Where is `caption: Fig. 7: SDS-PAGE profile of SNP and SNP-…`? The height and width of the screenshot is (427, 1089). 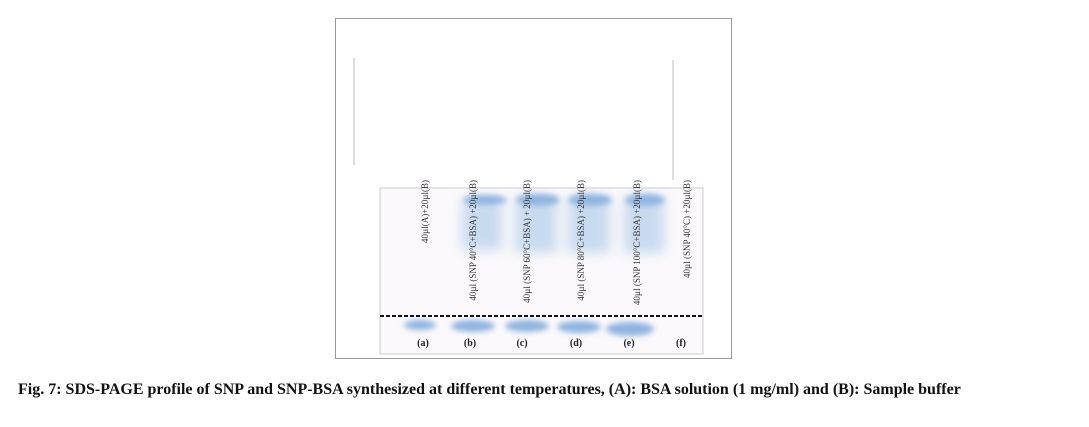 caption: Fig. 7: SDS-PAGE profile of SNP and SNP-… is located at coordinates (489, 389).